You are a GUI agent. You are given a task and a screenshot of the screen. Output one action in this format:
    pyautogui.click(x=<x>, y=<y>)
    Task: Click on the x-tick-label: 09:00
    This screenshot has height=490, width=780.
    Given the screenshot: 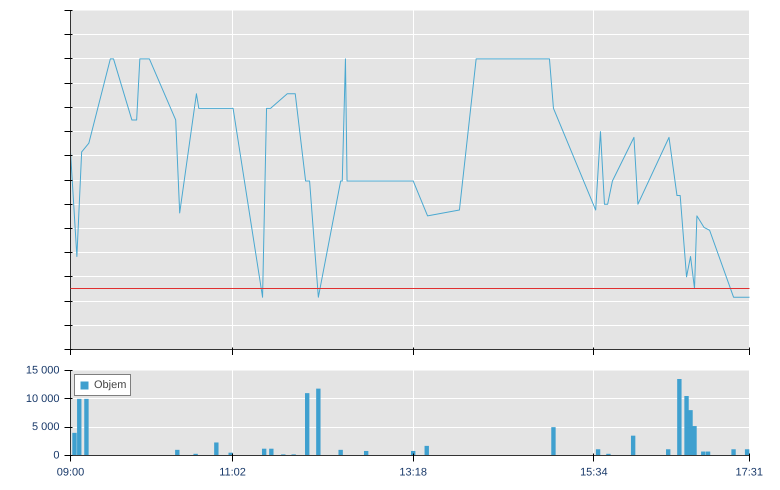 What is the action you would take?
    pyautogui.click(x=70, y=472)
    